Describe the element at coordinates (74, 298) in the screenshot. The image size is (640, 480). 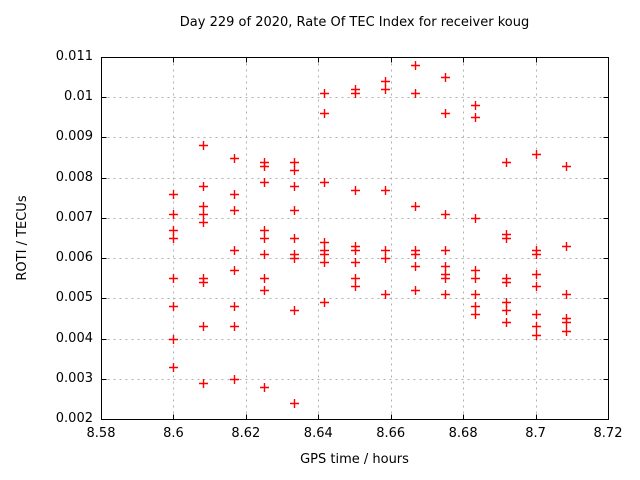
I see `y-tick-label: 0.005` at that location.